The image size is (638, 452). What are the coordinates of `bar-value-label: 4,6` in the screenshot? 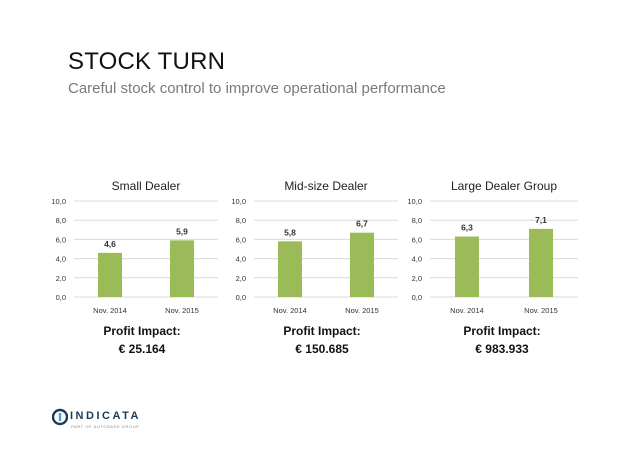 It's located at (110, 244).